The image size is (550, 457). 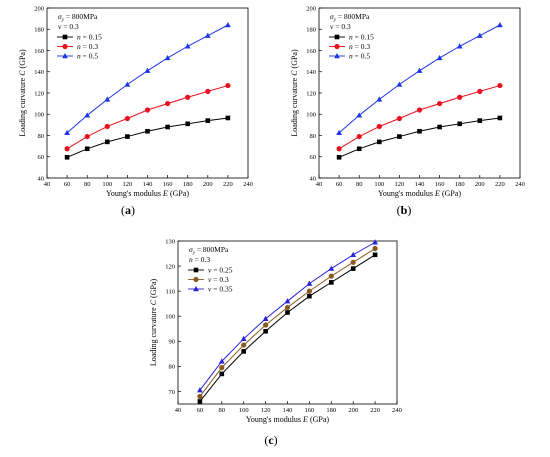 What do you see at coordinates (400, 184) in the screenshot?
I see `x-tick-label: 120` at bounding box center [400, 184].